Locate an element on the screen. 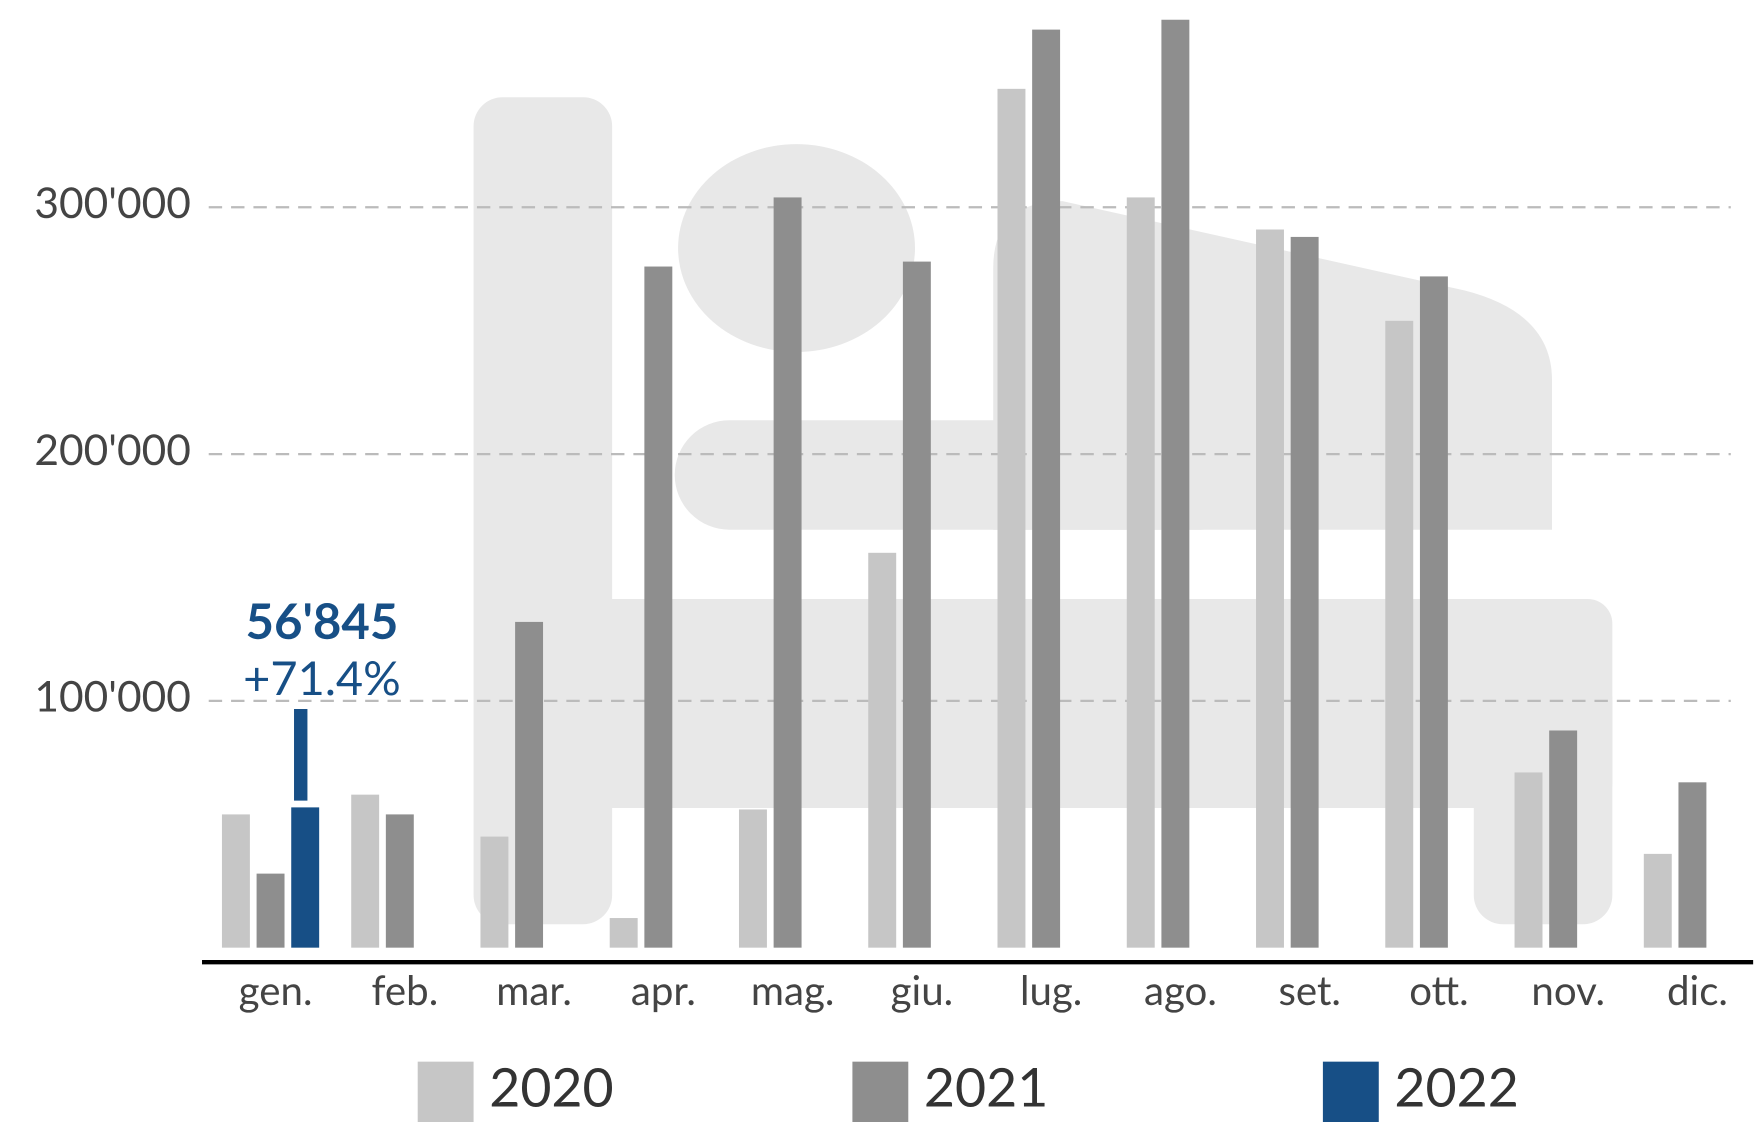  y-tick-label: 300'000 is located at coordinates (112, 202).